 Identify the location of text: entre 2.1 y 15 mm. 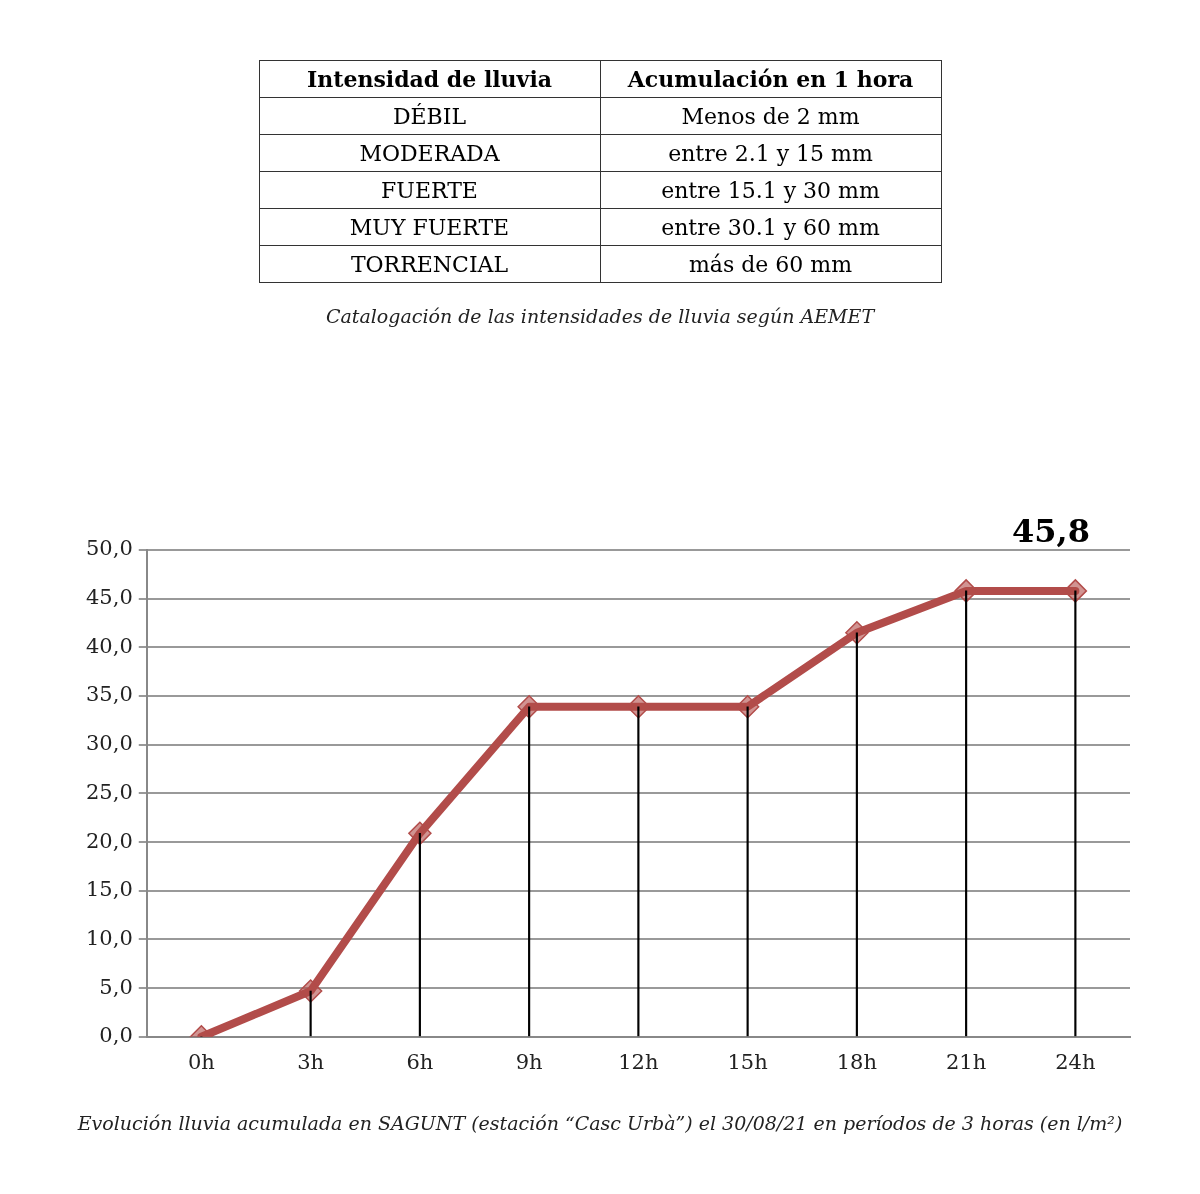
(770, 153).